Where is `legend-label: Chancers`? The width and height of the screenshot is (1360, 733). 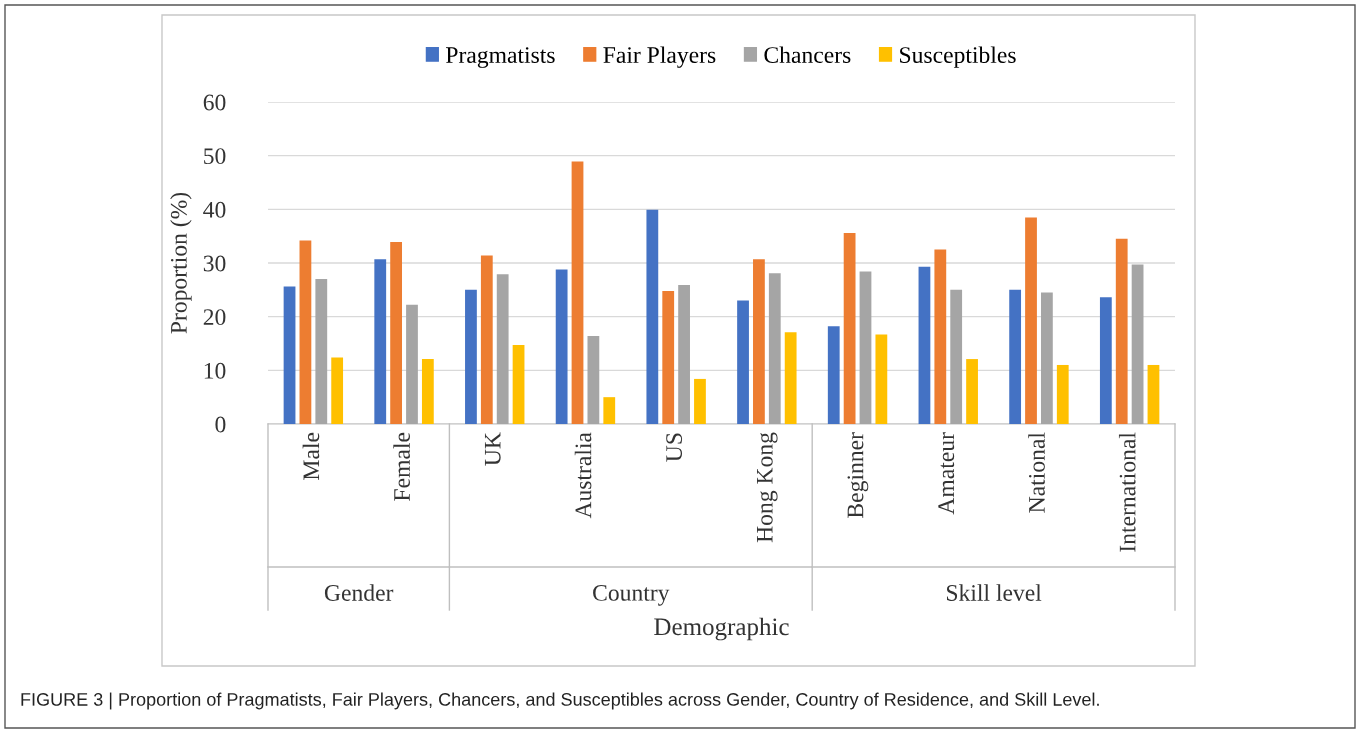
legend-label: Chancers is located at coordinates (807, 55).